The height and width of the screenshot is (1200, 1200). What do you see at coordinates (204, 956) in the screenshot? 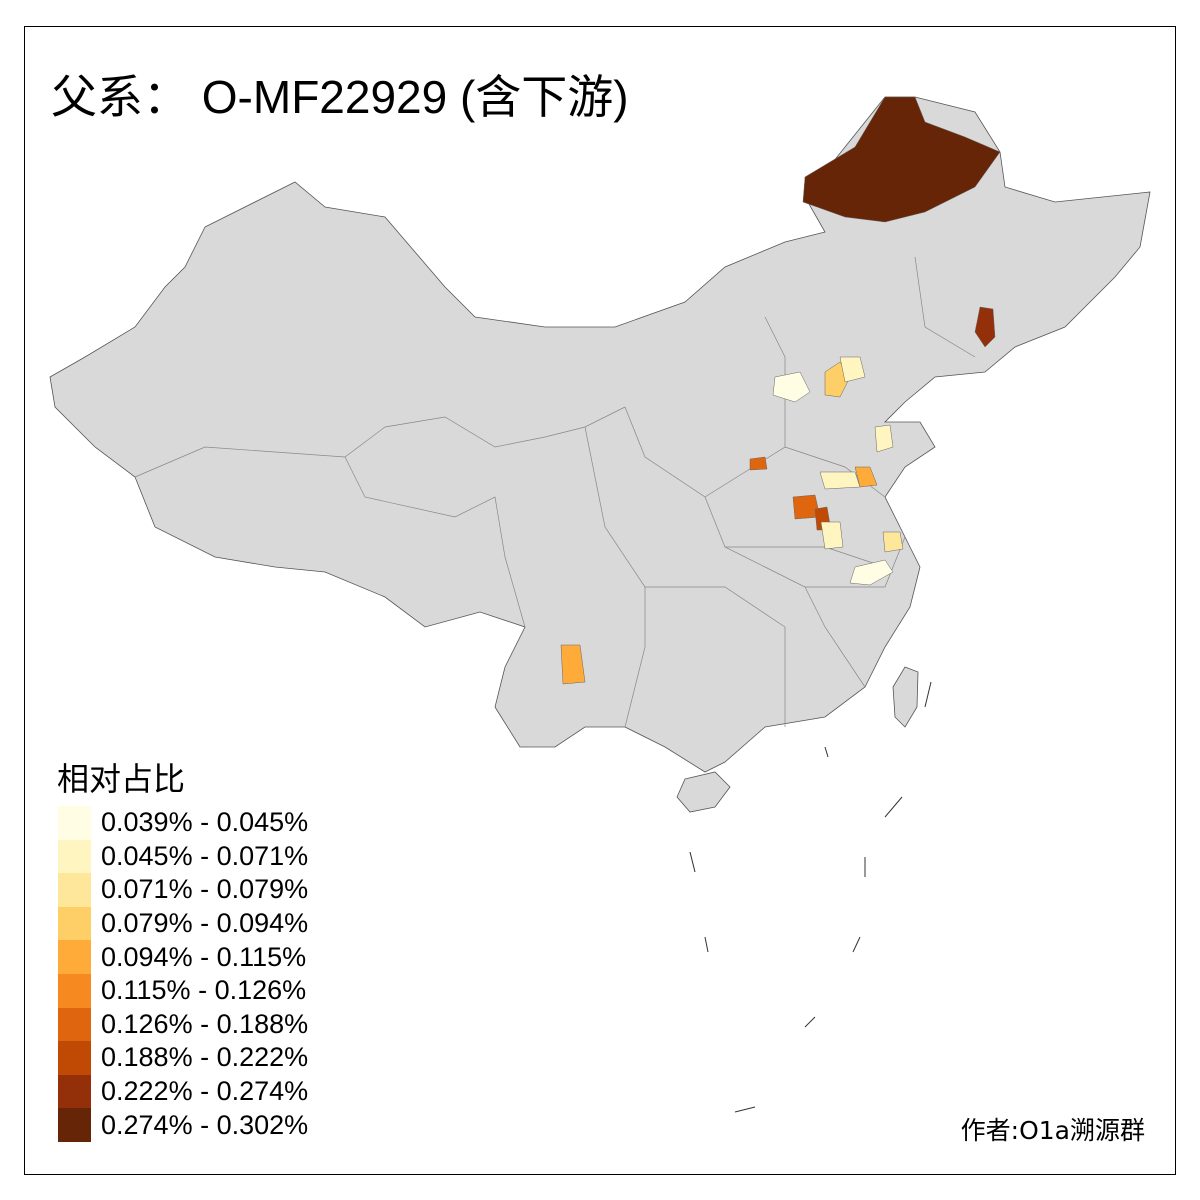
I see `legend-label: 0.094% - 0.115%` at bounding box center [204, 956].